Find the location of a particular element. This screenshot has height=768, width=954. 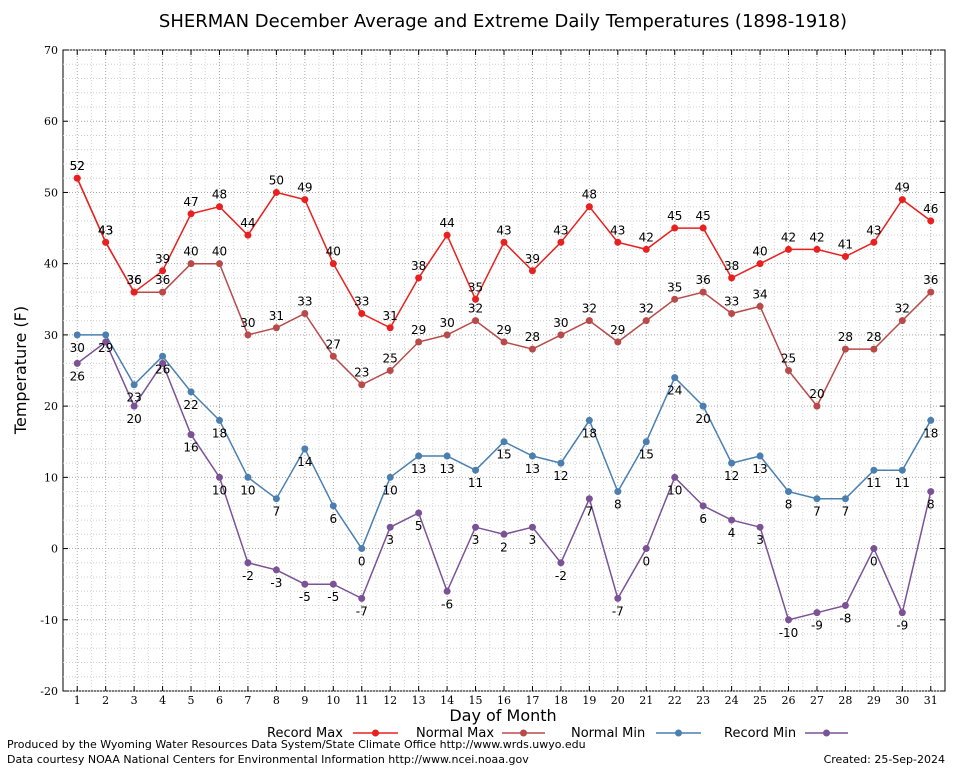

y-tick-label: 40 is located at coordinates (51, 264).